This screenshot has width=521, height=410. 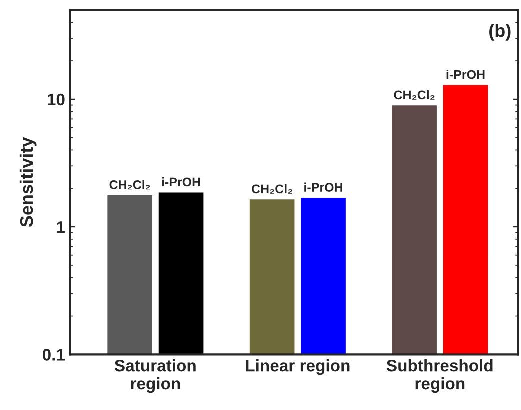 I want to click on x-tick-label: Linear region, so click(x=298, y=368).